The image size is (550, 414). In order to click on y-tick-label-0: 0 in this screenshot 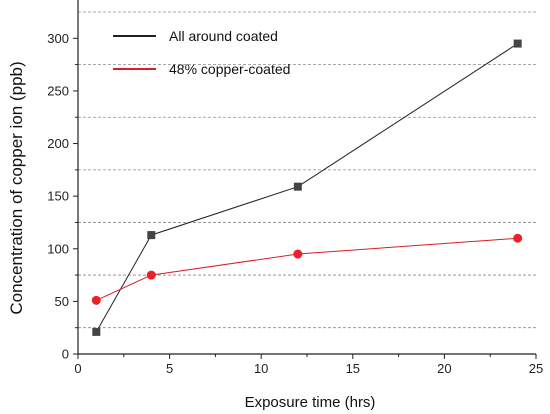, I will do `click(65, 354)`.